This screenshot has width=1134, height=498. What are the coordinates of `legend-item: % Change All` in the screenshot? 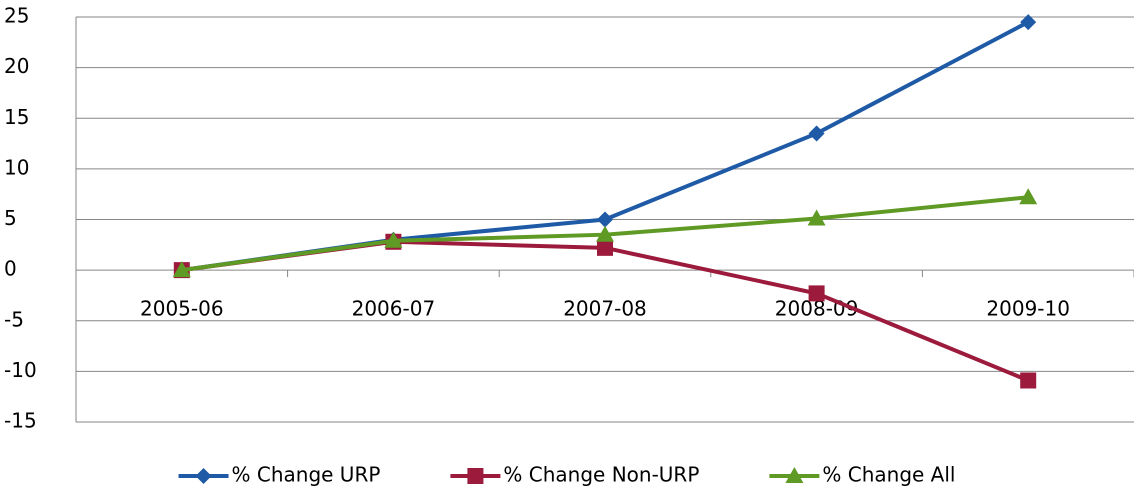 It's located at (862, 475).